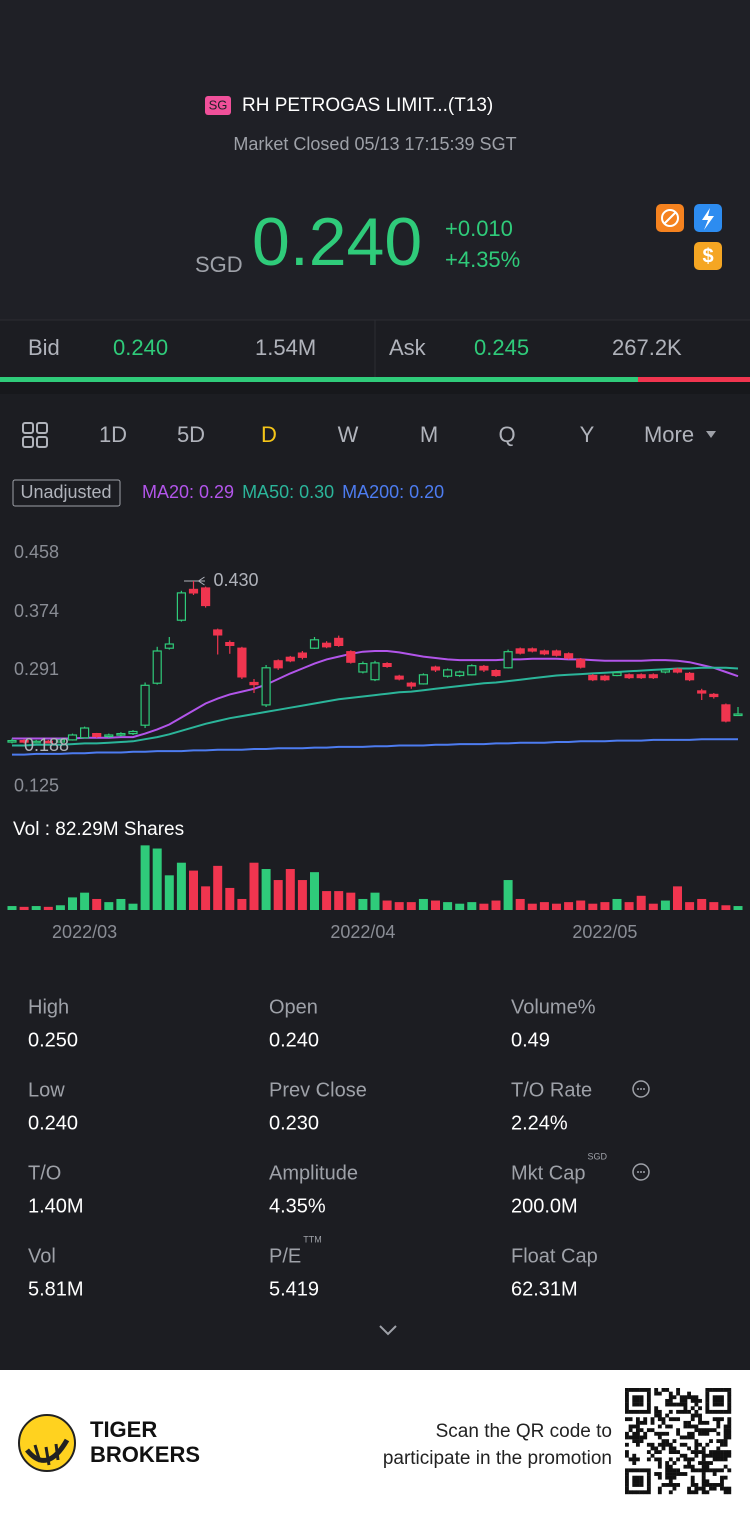 This screenshot has height=1516, width=750. I want to click on market-badge-text: SG, so click(218, 104).